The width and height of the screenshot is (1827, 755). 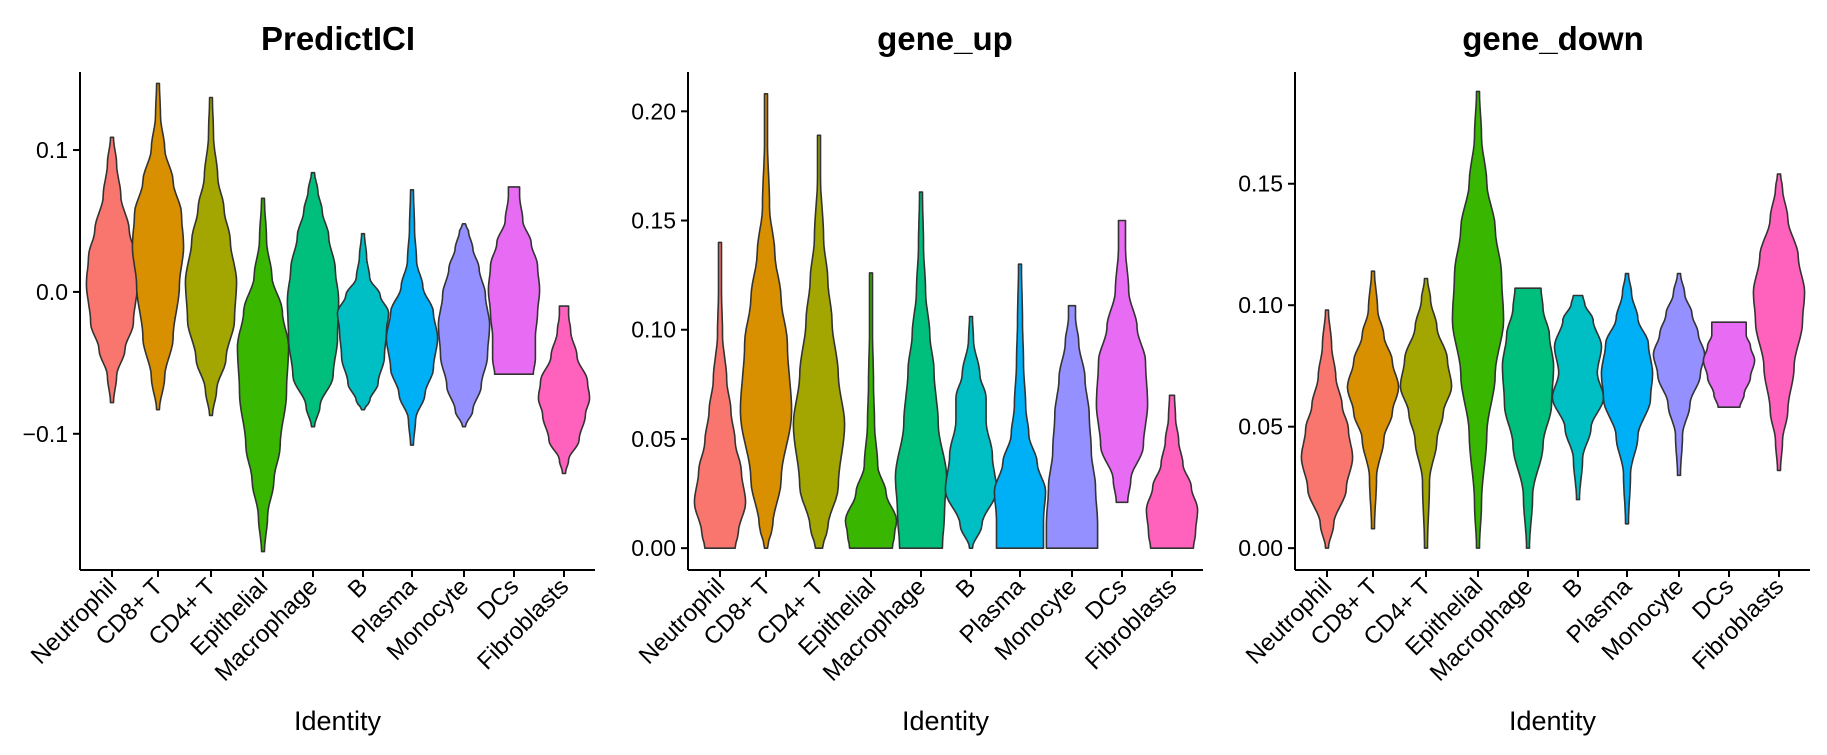 What do you see at coordinates (945, 38) in the screenshot?
I see `chart-title: gene_up` at bounding box center [945, 38].